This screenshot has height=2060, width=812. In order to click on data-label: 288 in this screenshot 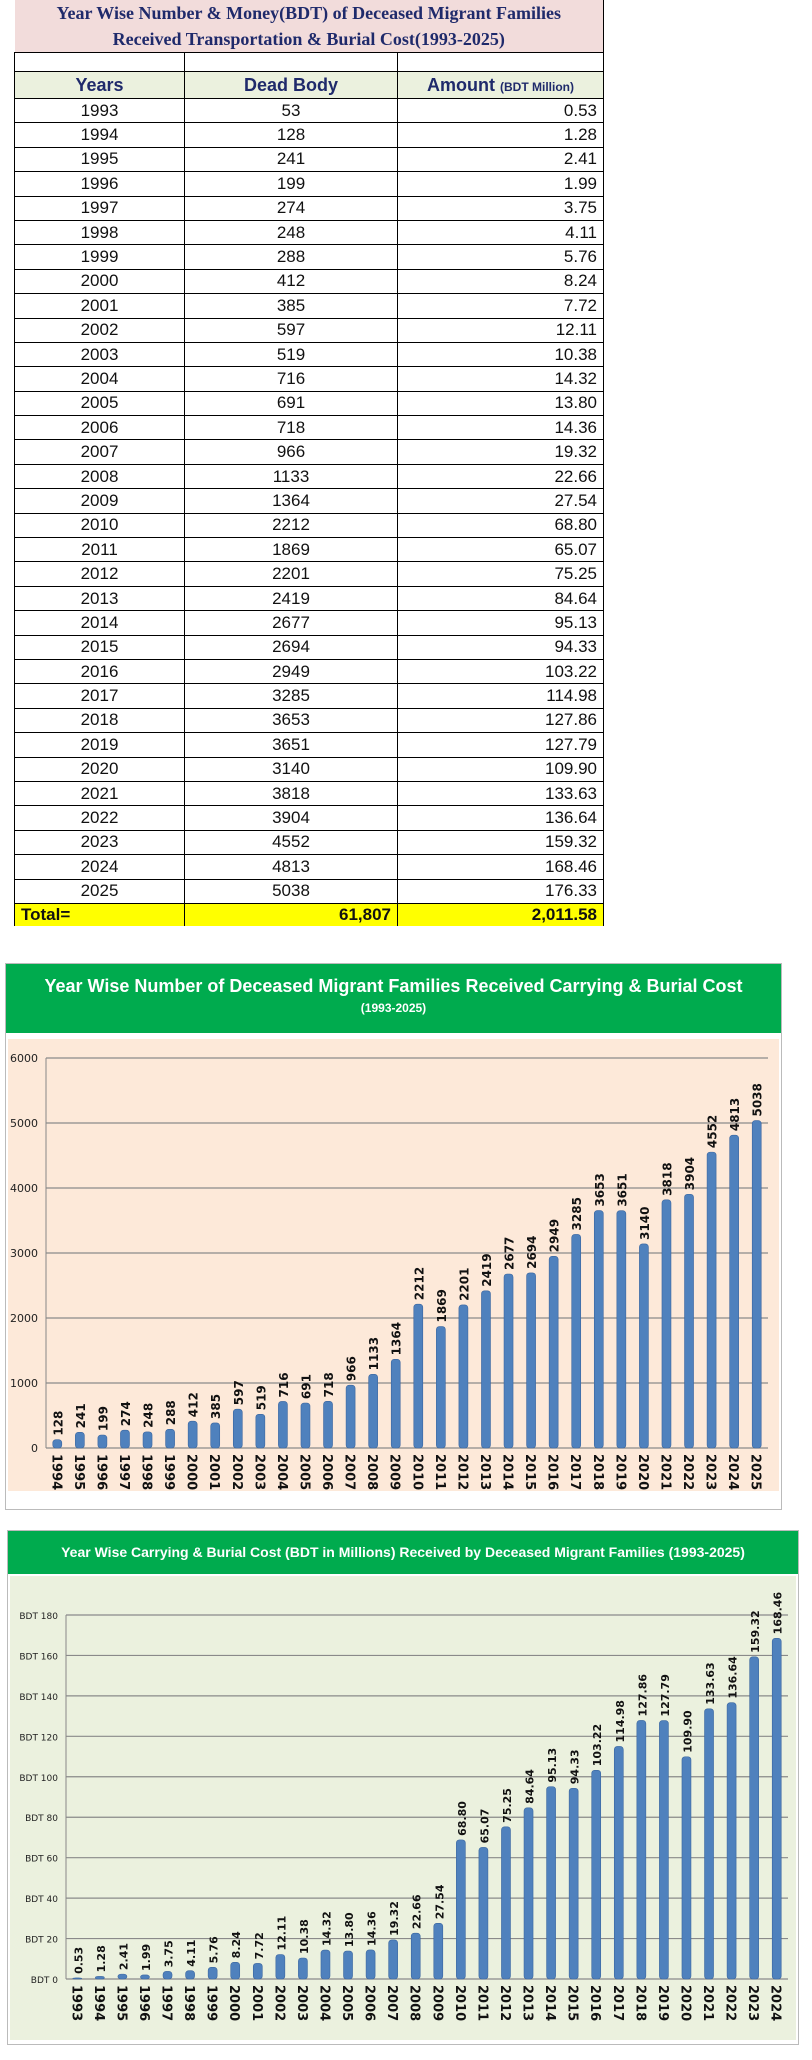, I will do `click(171, 1412)`.